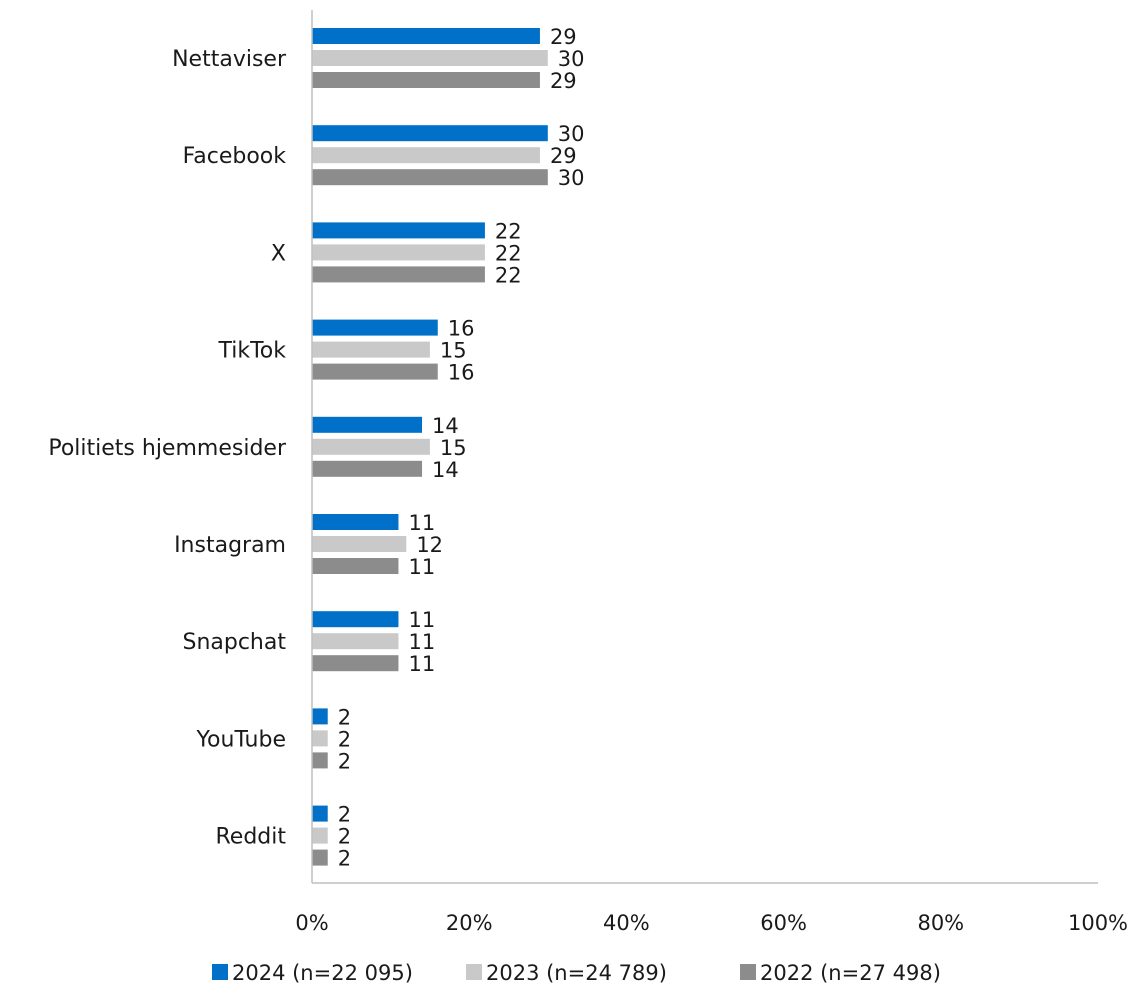 This screenshot has height=988, width=1133. Describe the element at coordinates (1098, 923) in the screenshot. I see `x-tick-label-5: 100%` at that location.